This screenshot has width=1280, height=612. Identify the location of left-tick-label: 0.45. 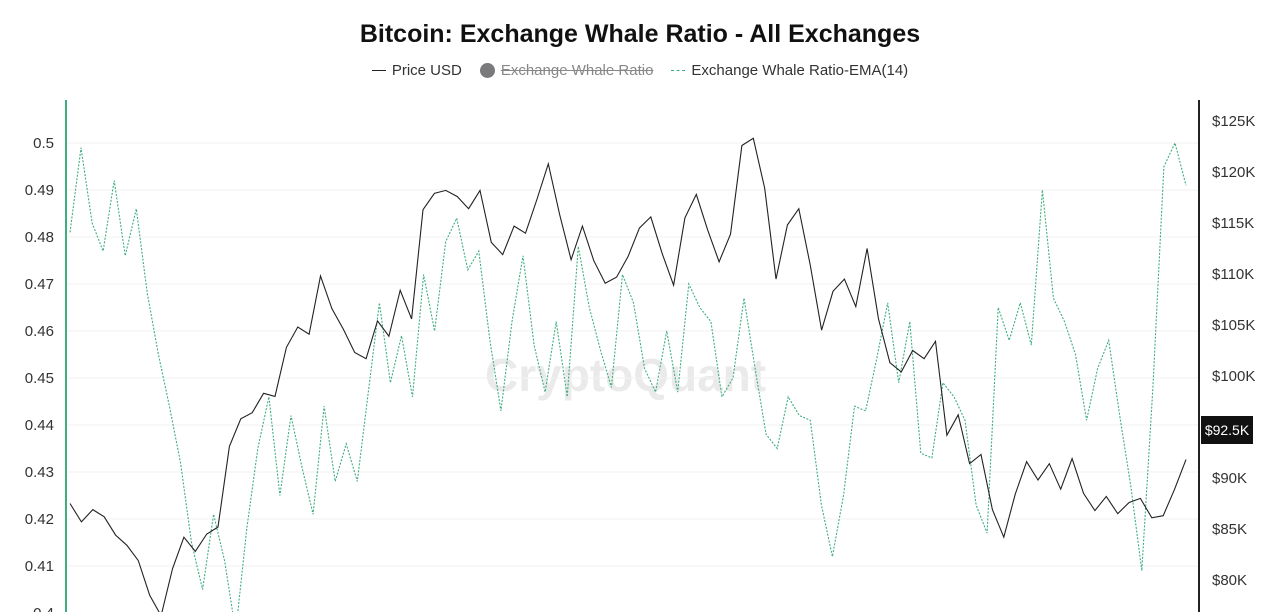
(39, 378).